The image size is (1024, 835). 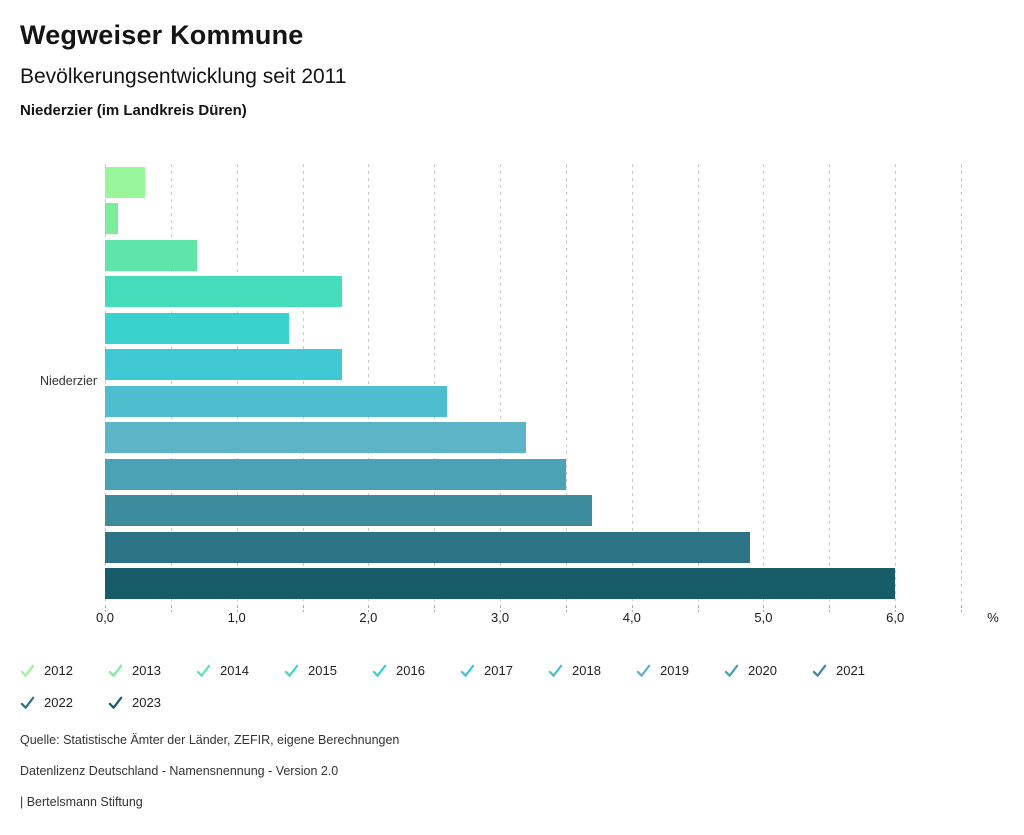 I want to click on bar-2012, so click(x=125, y=182).